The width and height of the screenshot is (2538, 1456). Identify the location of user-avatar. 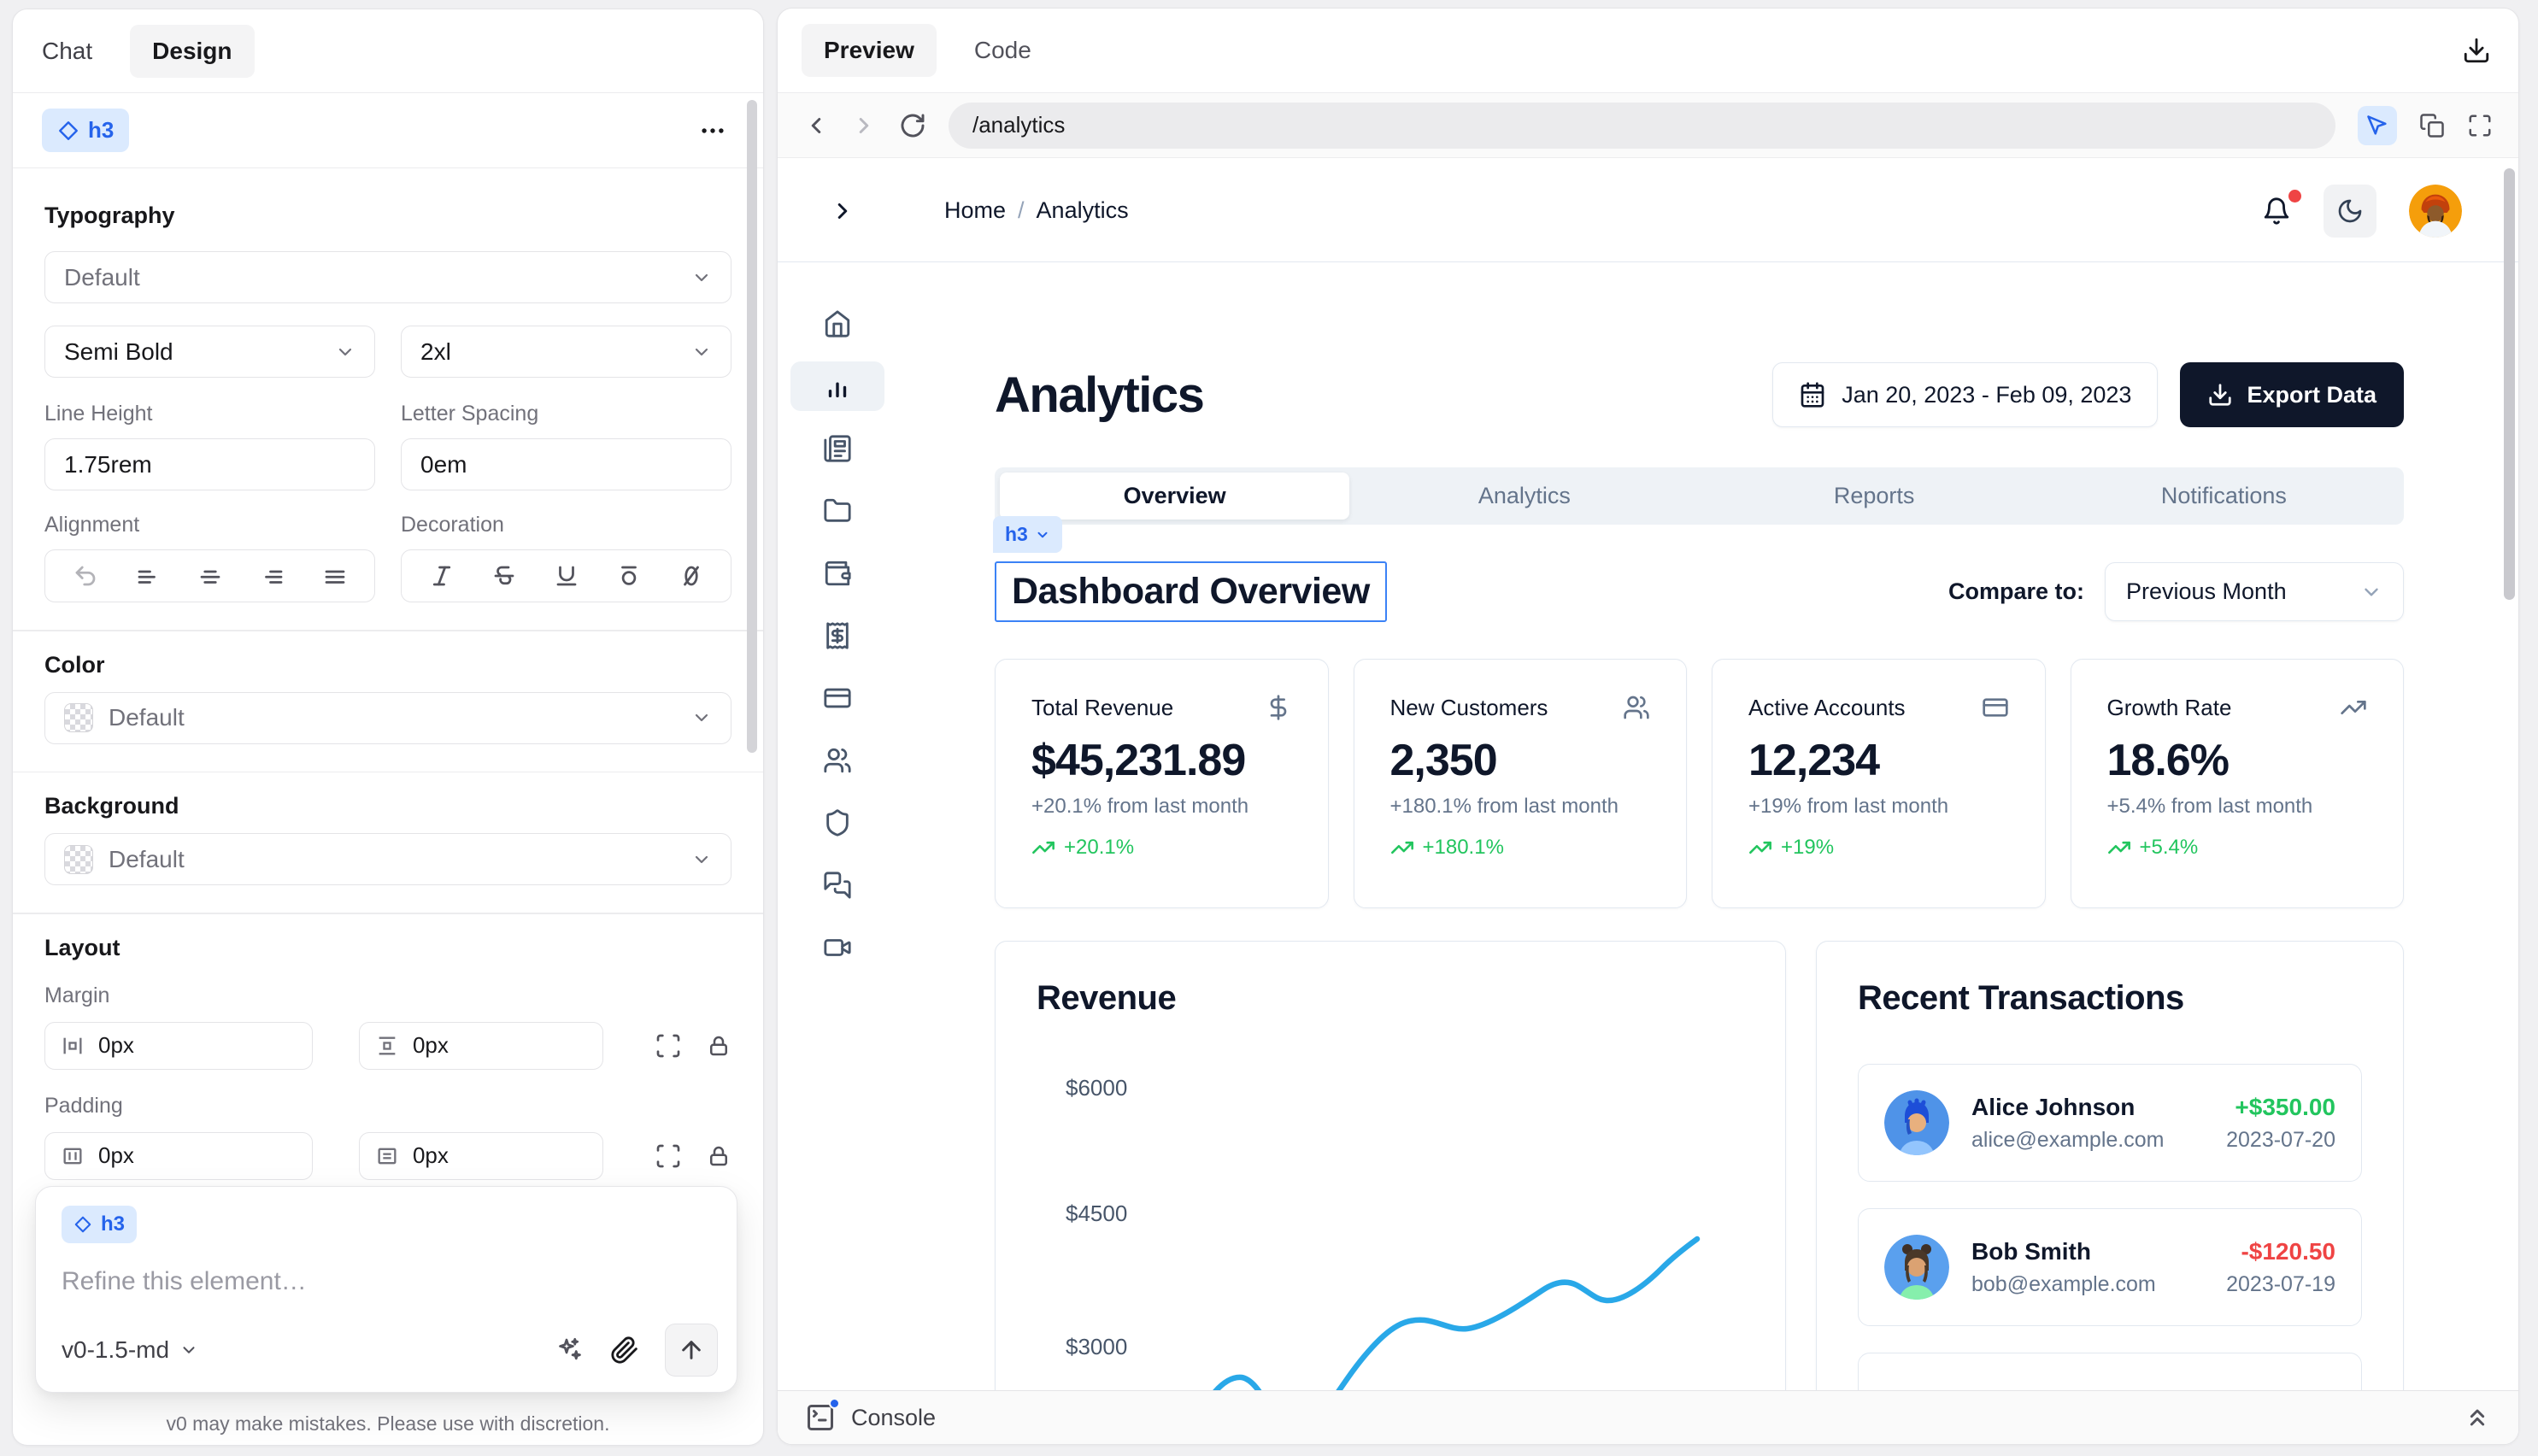
(2435, 211).